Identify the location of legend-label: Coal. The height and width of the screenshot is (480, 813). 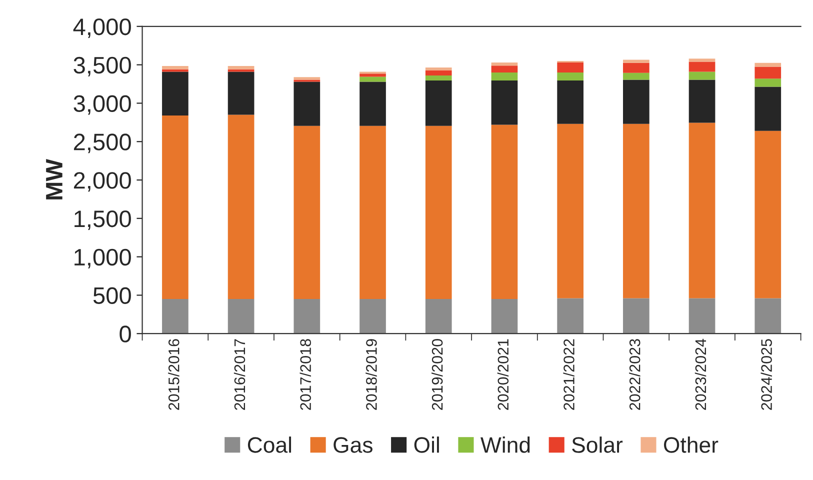
(270, 444).